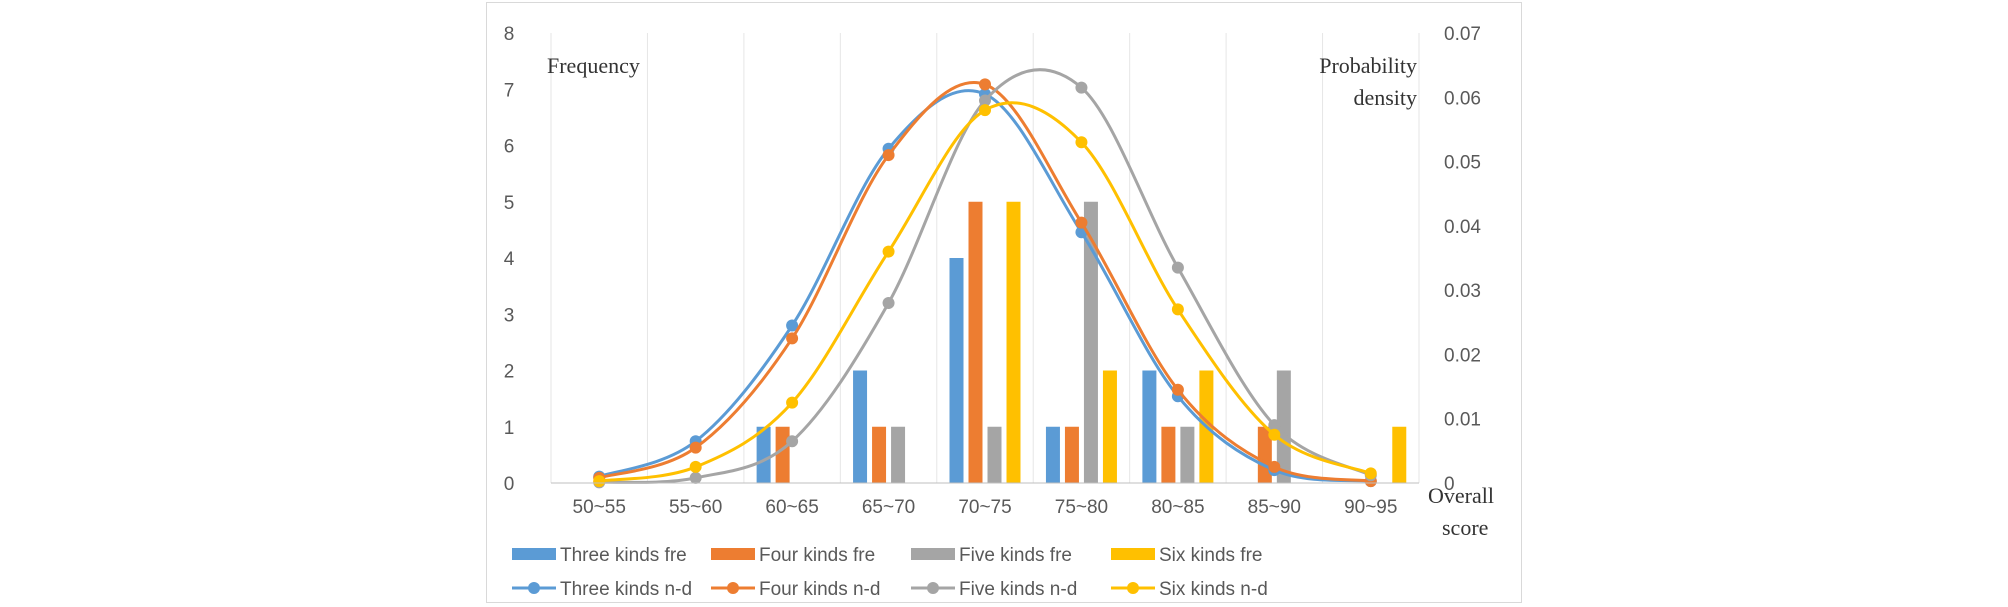 This screenshot has height=607, width=2008. Describe the element at coordinates (623, 555) in the screenshot. I see `legend-label: Three kinds fre` at that location.